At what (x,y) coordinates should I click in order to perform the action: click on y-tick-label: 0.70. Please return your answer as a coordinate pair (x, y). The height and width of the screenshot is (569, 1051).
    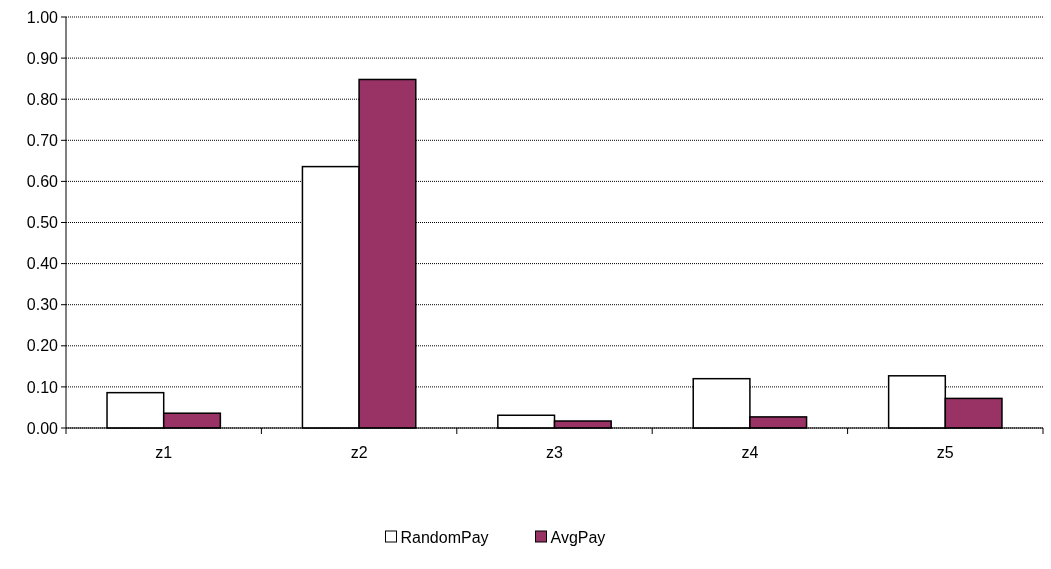
    Looking at the image, I should click on (42, 140).